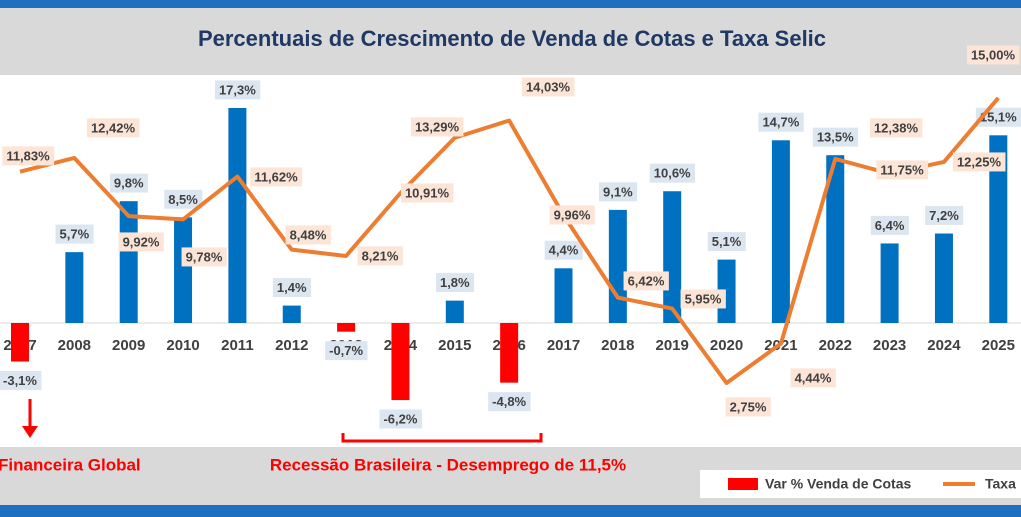 The width and height of the screenshot is (1021, 517). I want to click on x-tick-label: 2023, so click(889, 345).